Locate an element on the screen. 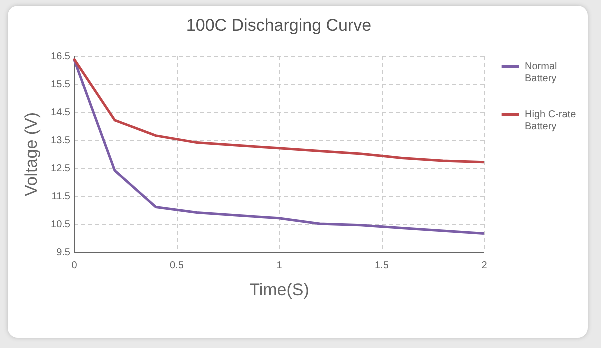  y-tick-label: 10.5 is located at coordinates (61, 225).